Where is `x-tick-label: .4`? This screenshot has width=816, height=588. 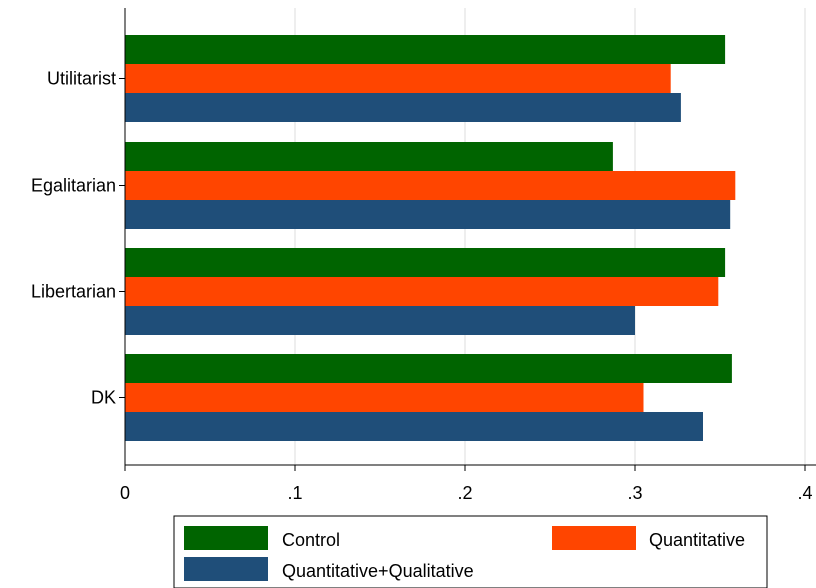 x-tick-label: .4 is located at coordinates (804, 493).